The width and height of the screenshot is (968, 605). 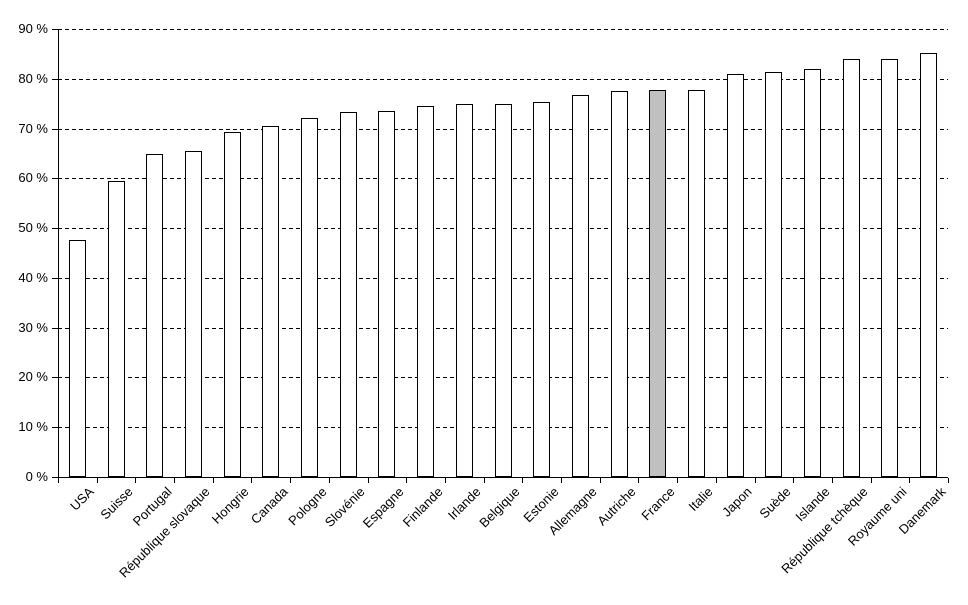 What do you see at coordinates (33, 178) in the screenshot?
I see `y-tick-label: 60 %` at bounding box center [33, 178].